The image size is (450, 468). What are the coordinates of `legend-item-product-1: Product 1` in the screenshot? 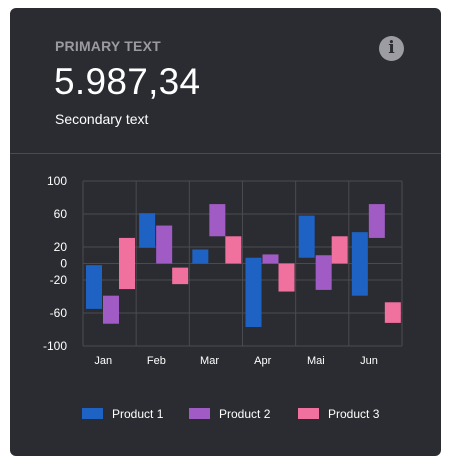 It's located at (123, 414).